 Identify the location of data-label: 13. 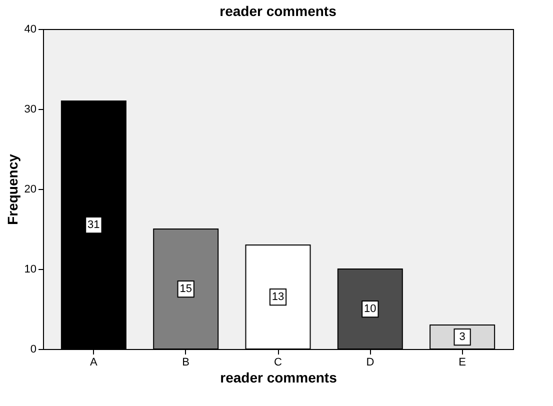
(278, 297).